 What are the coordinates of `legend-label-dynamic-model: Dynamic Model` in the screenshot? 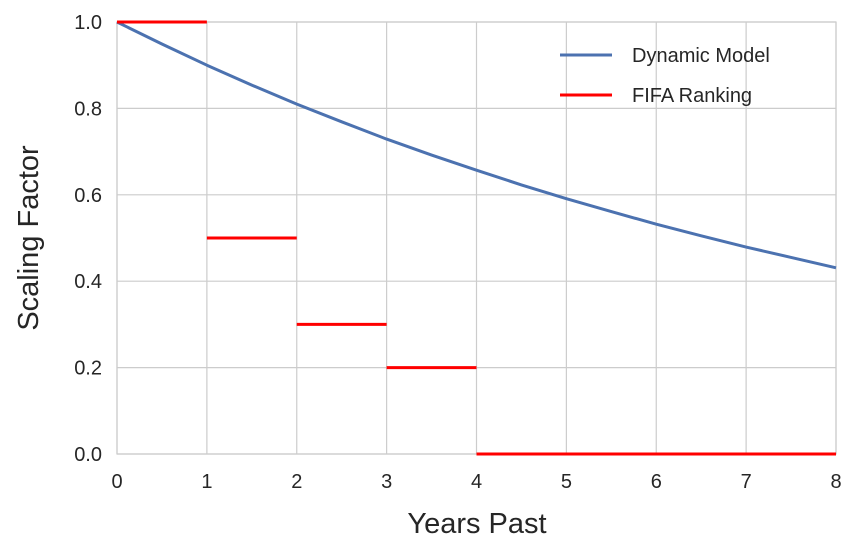 It's located at (701, 56).